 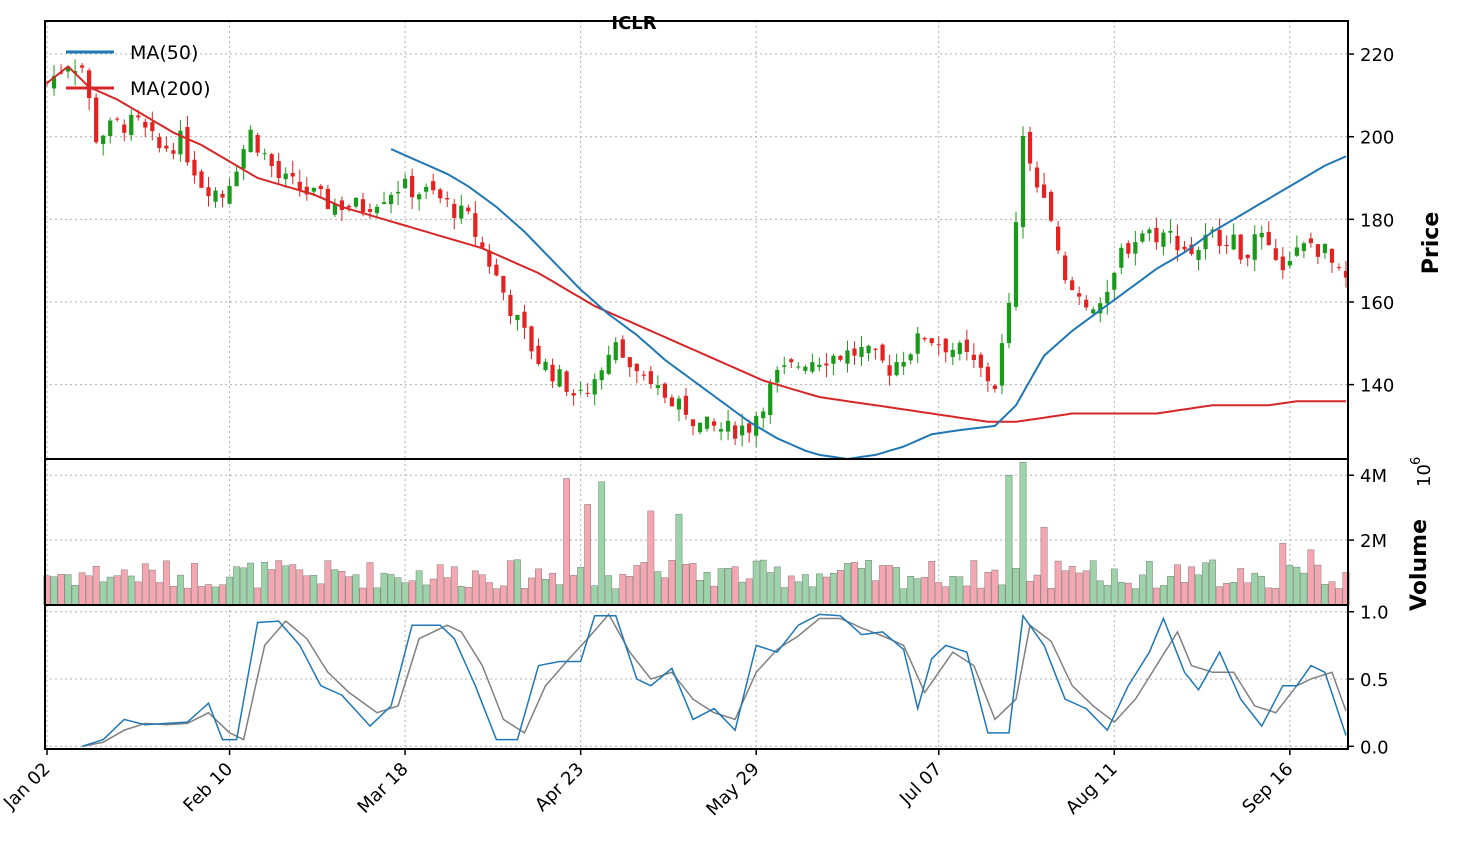 I want to click on volume-multiplier-base: 10, so click(x=1424, y=475).